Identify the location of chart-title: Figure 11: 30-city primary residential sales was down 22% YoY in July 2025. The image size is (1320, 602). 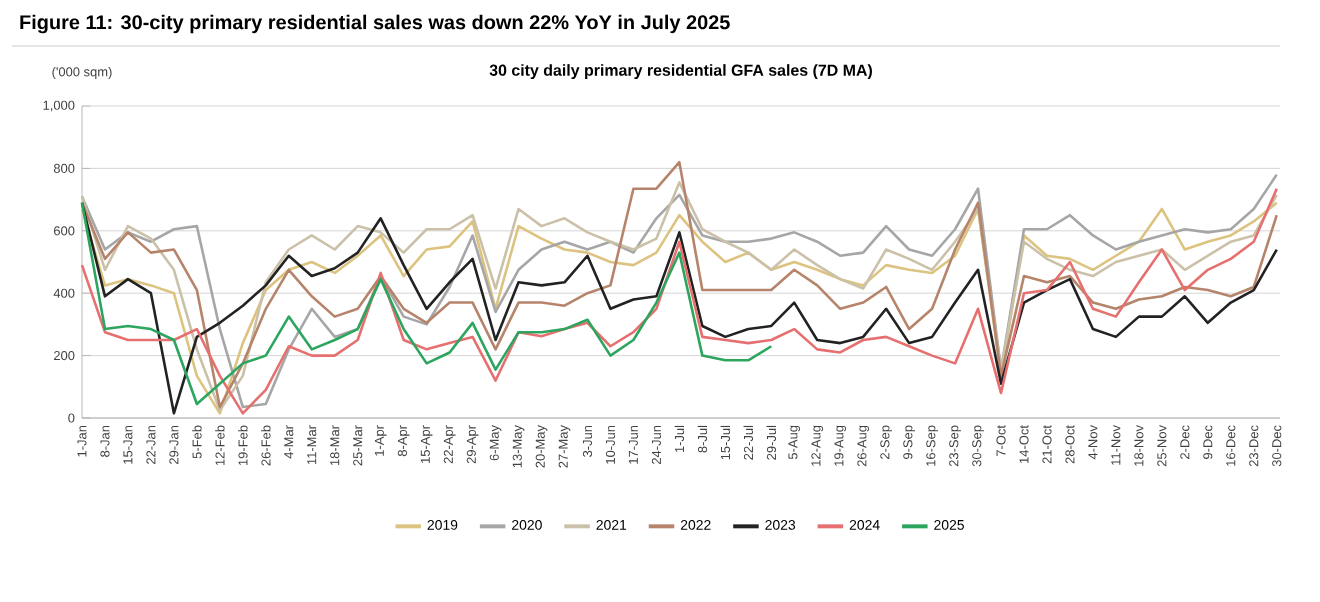
(375, 24).